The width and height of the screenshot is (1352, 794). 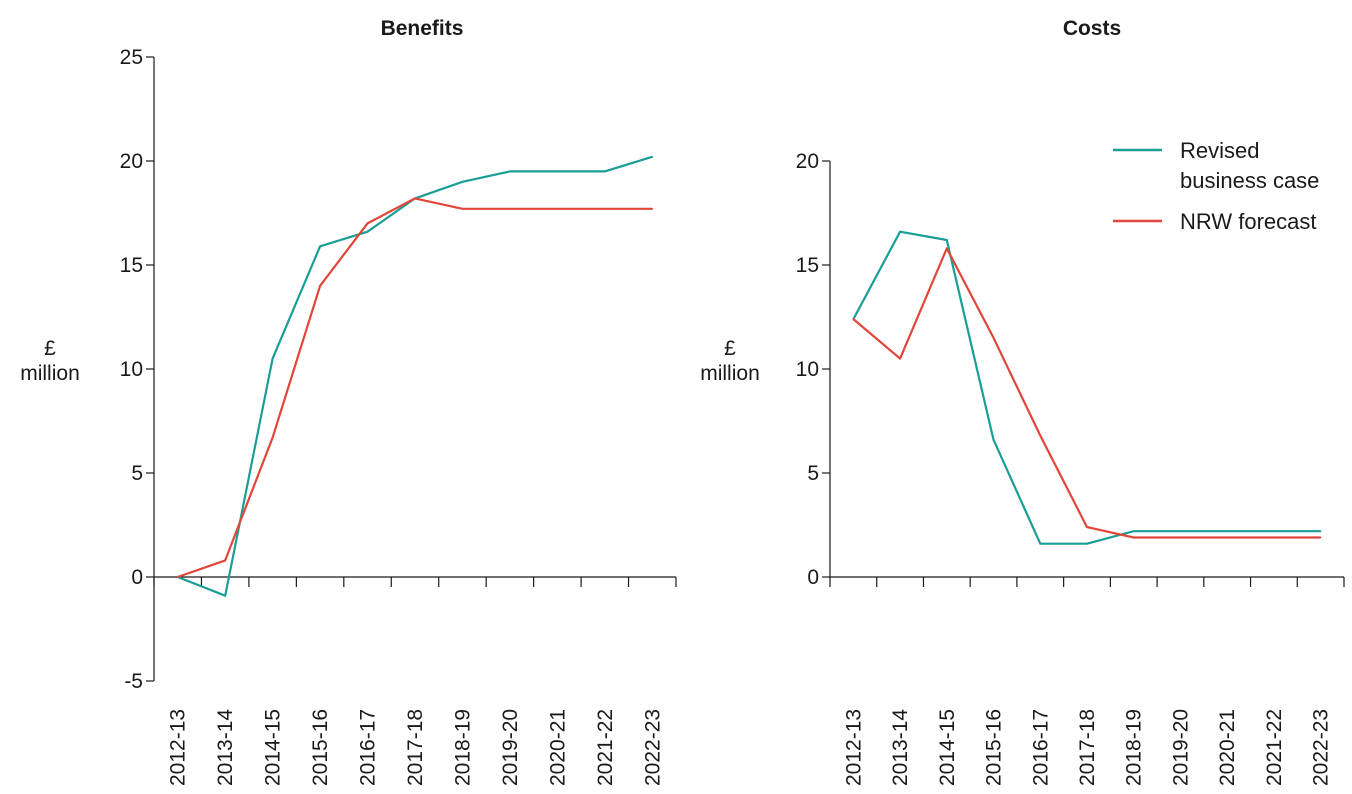 I want to click on series-line-nrw, so click(x=1086, y=393).